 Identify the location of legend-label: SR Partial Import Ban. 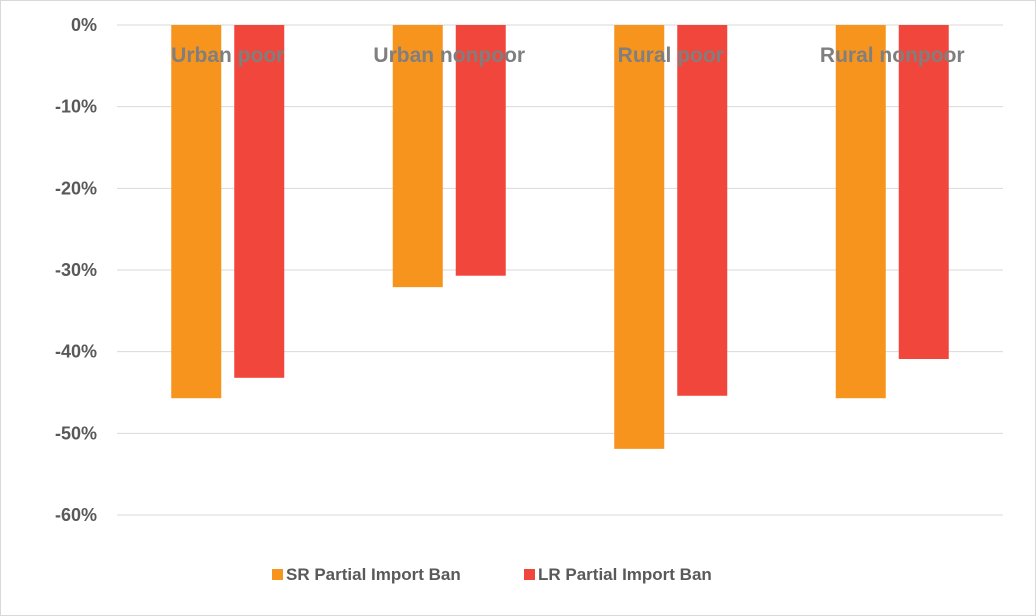
(373, 574).